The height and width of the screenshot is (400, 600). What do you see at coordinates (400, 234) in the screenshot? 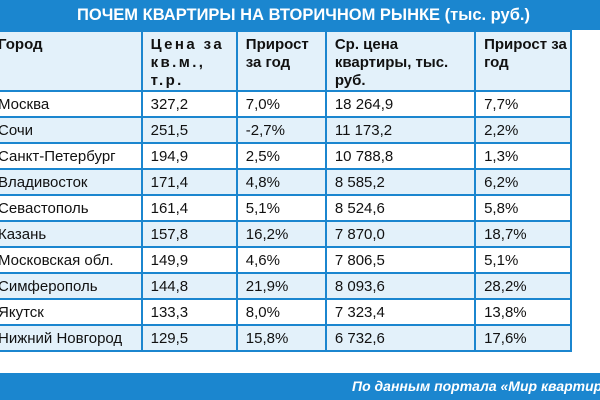
I see `cell-avg-price: 7 870,0` at bounding box center [400, 234].